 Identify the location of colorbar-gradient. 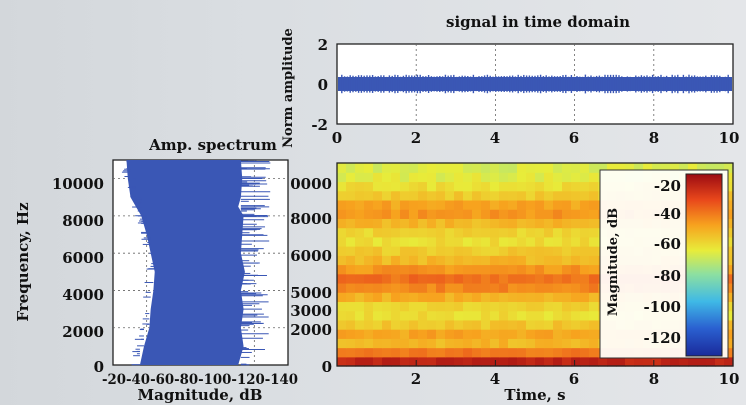
(704, 265).